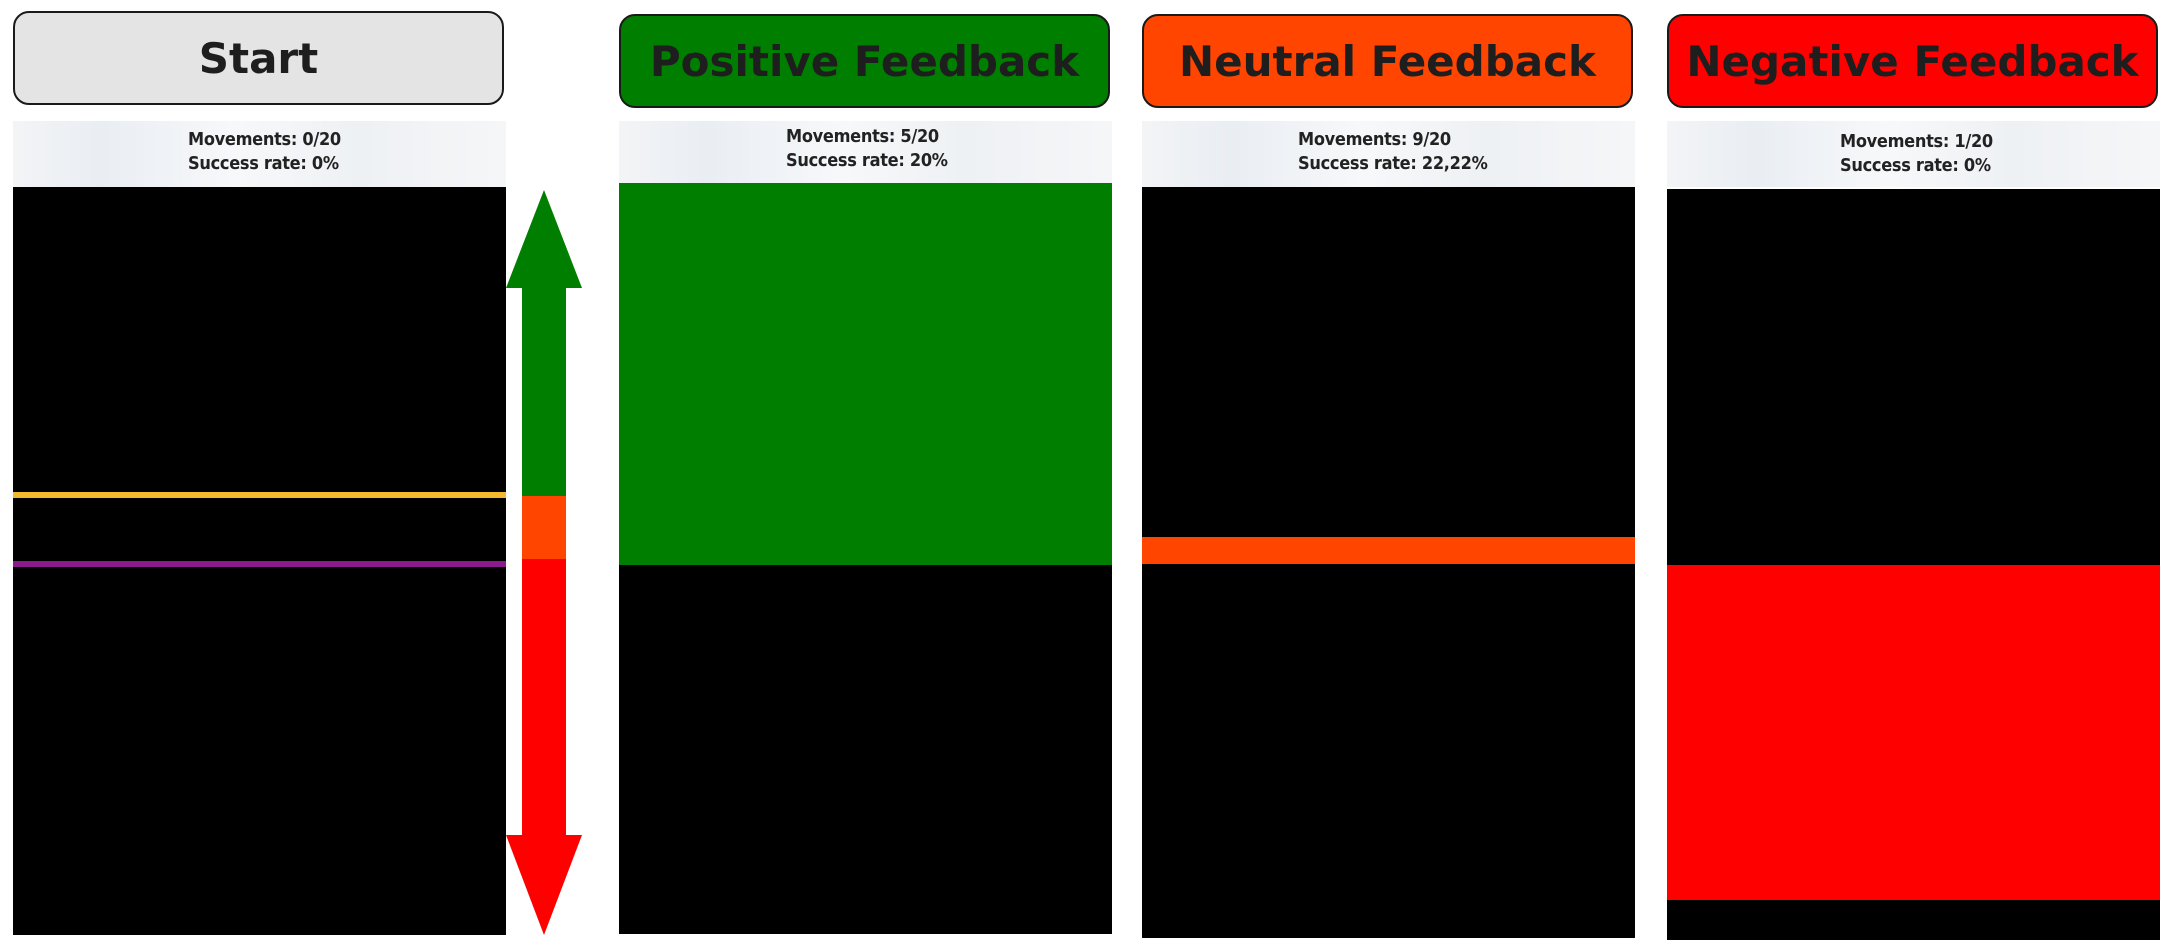 The image size is (2172, 950). I want to click on positive-movements-text: Movements: 5/20, so click(862, 136).